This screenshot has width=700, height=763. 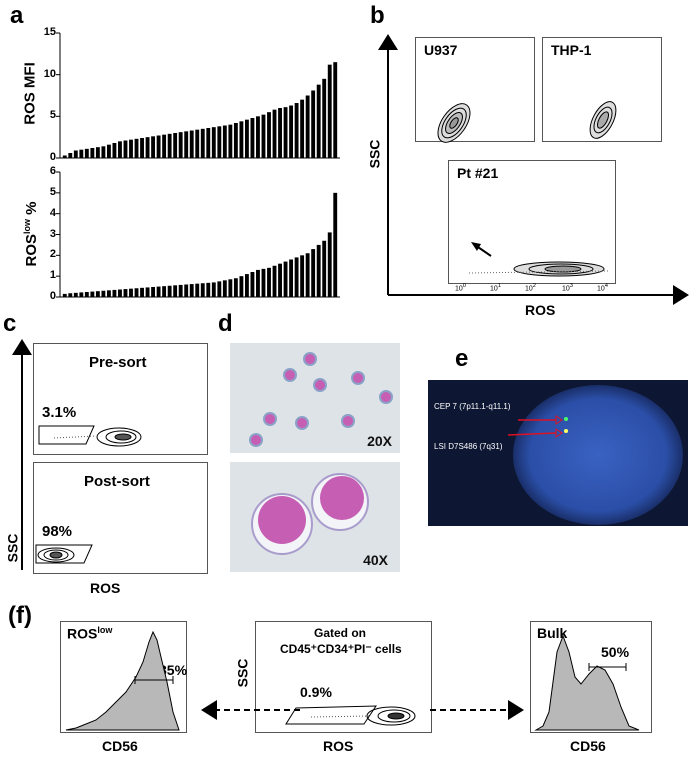 I want to click on histogram-left-xlabel: CD56, so click(x=120, y=746).